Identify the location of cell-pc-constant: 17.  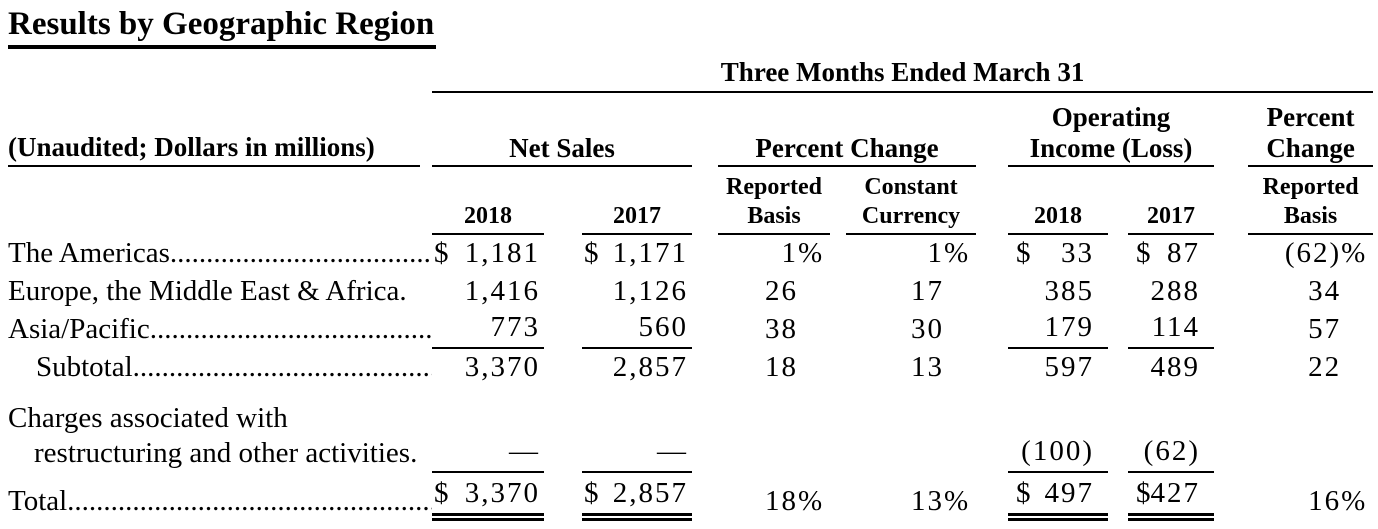
(927, 291).